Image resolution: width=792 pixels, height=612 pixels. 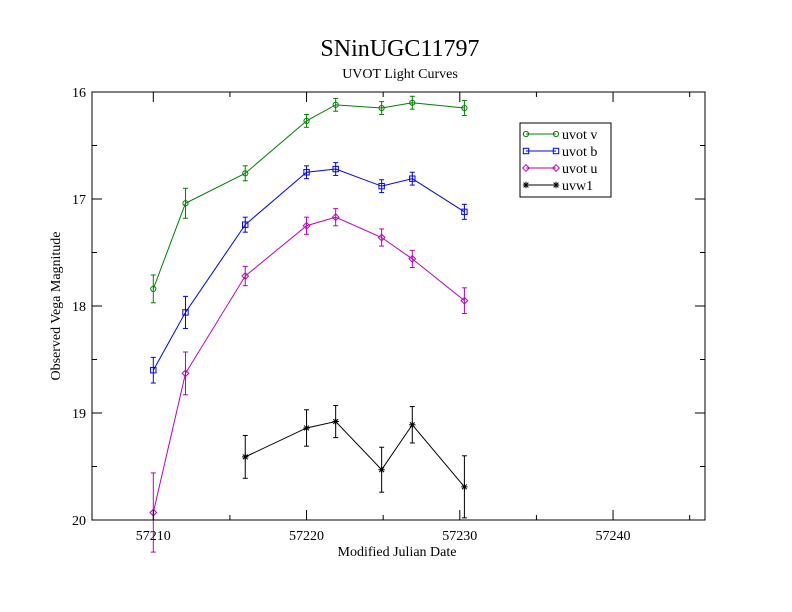 What do you see at coordinates (400, 74) in the screenshot?
I see `chart-subtitle: UVOT Light Curves` at bounding box center [400, 74].